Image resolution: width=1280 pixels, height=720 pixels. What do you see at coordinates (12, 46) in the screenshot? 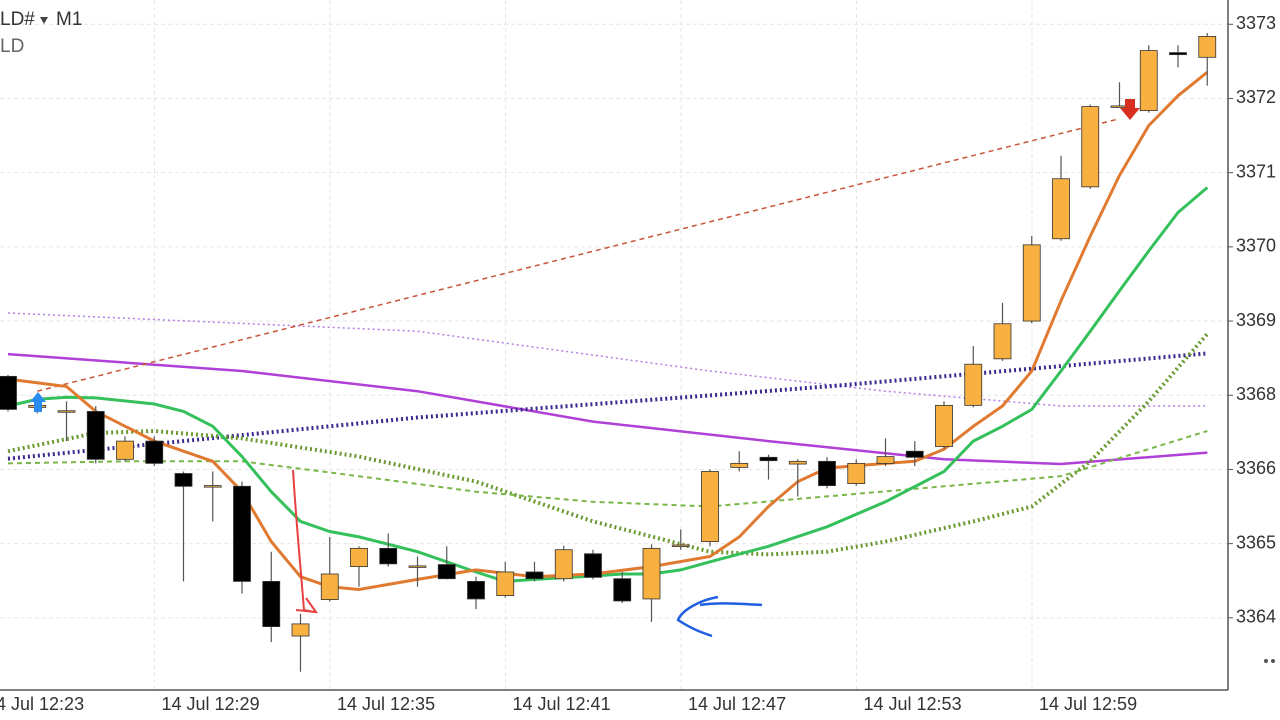
I see `subtitle: LD` at bounding box center [12, 46].